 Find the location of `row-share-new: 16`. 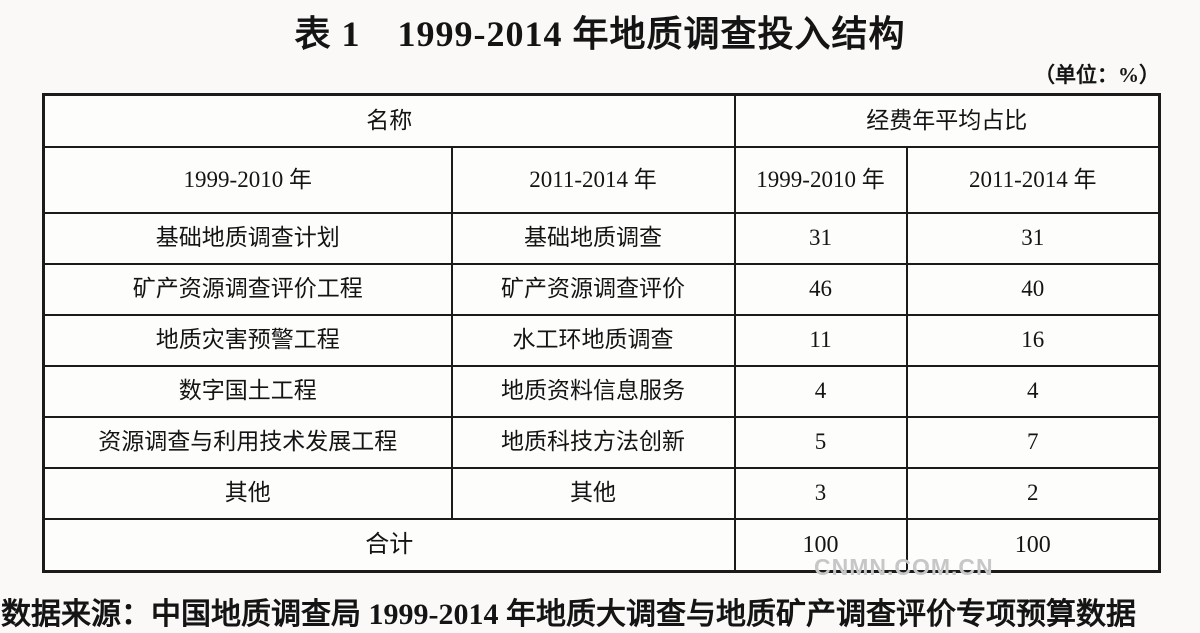

row-share-new: 16 is located at coordinates (1033, 340).